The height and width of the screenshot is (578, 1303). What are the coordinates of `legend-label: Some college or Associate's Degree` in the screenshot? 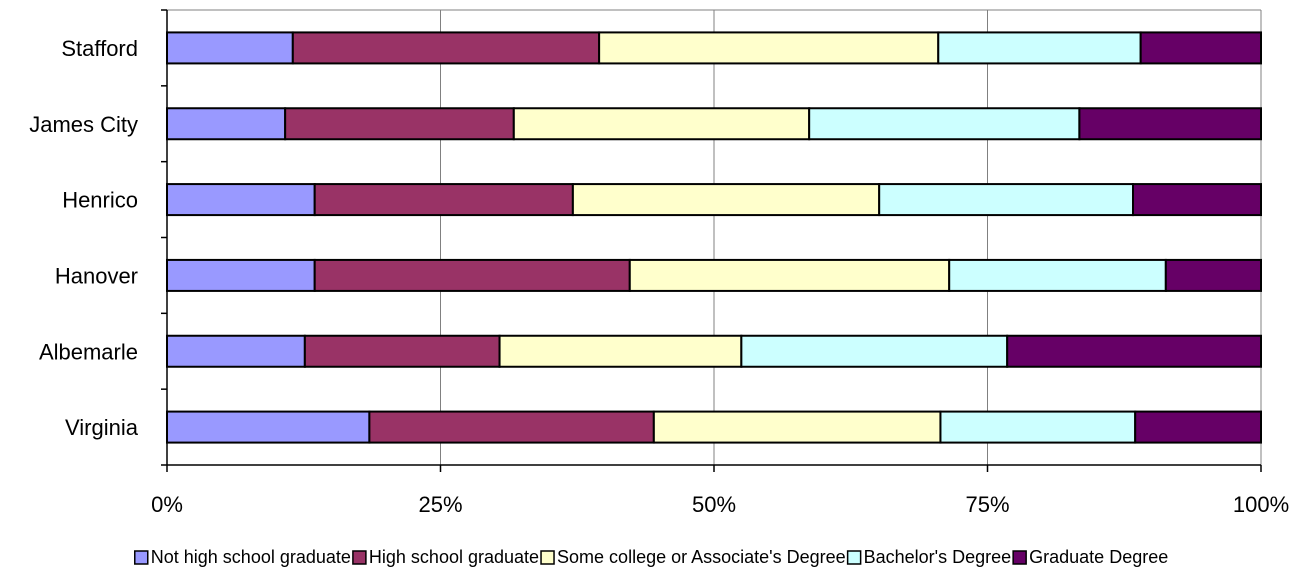 It's located at (701, 557).